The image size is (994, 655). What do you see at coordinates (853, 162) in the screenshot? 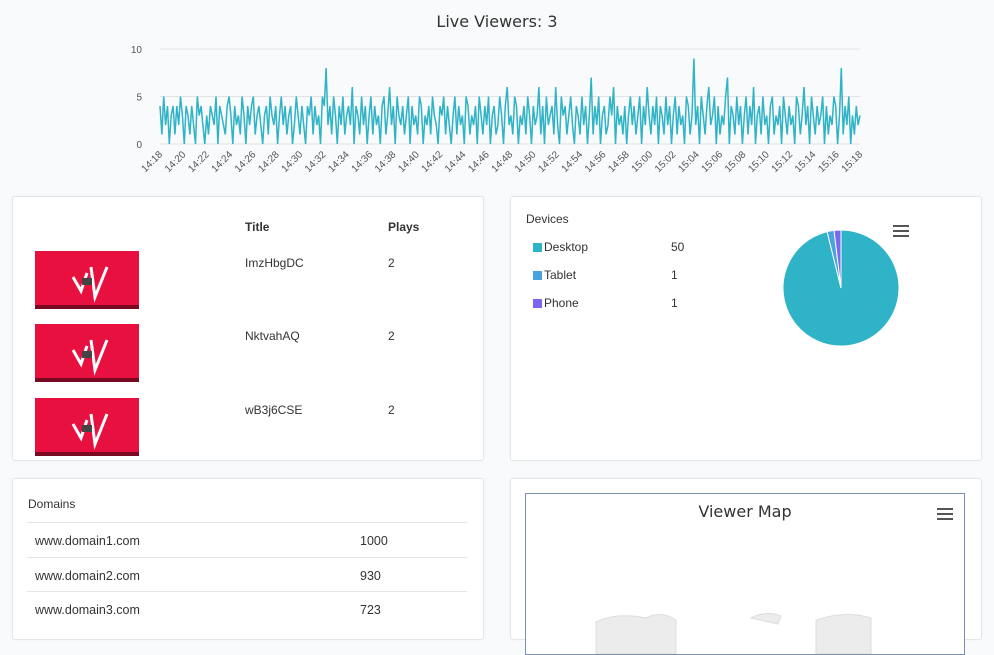
I see `x-tick-label: 15:18` at bounding box center [853, 162].